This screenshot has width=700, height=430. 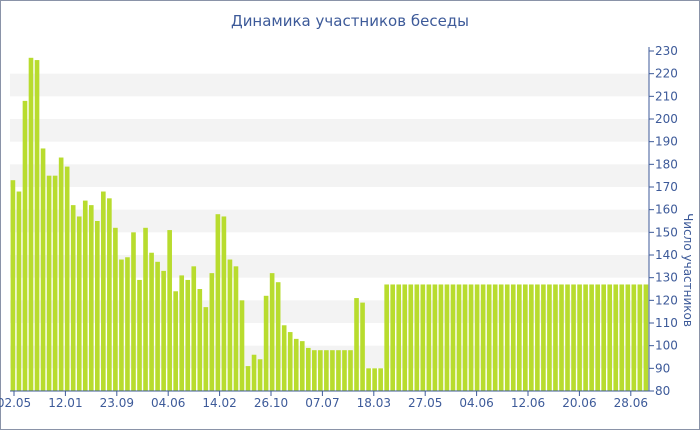 I want to click on y-tick-label: 130, so click(x=666, y=278).